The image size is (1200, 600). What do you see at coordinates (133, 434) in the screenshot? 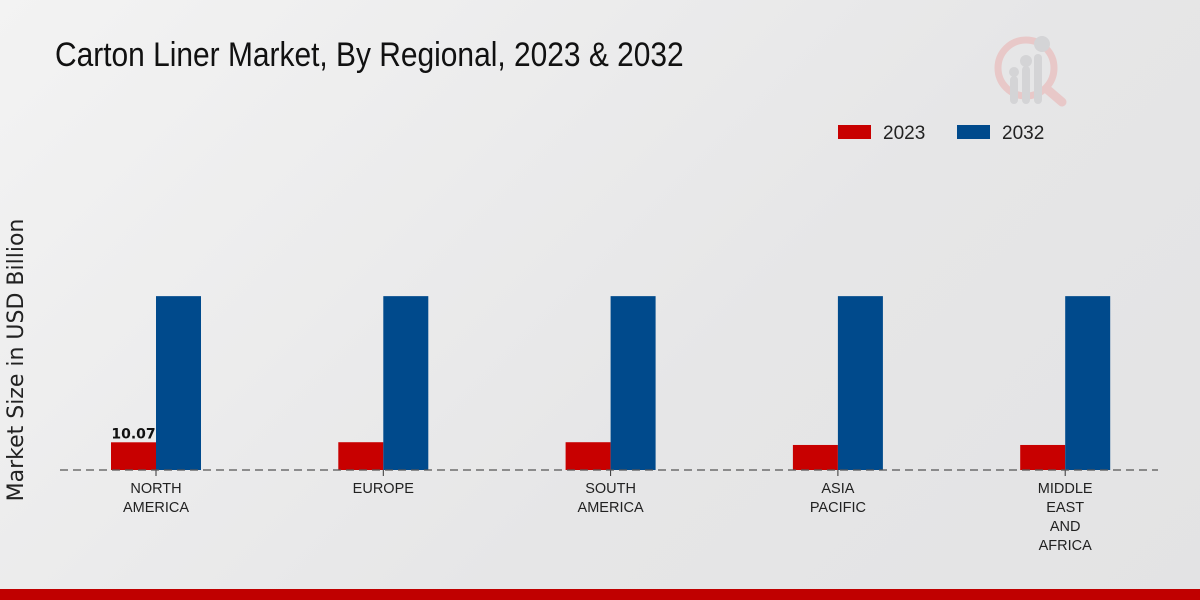
I see `data-label: 10.07` at bounding box center [133, 434].